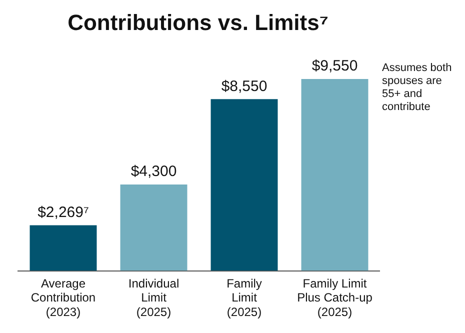  What do you see at coordinates (198, 23) in the screenshot?
I see `chart-title: Contributions vs. Limits⁷` at bounding box center [198, 23].